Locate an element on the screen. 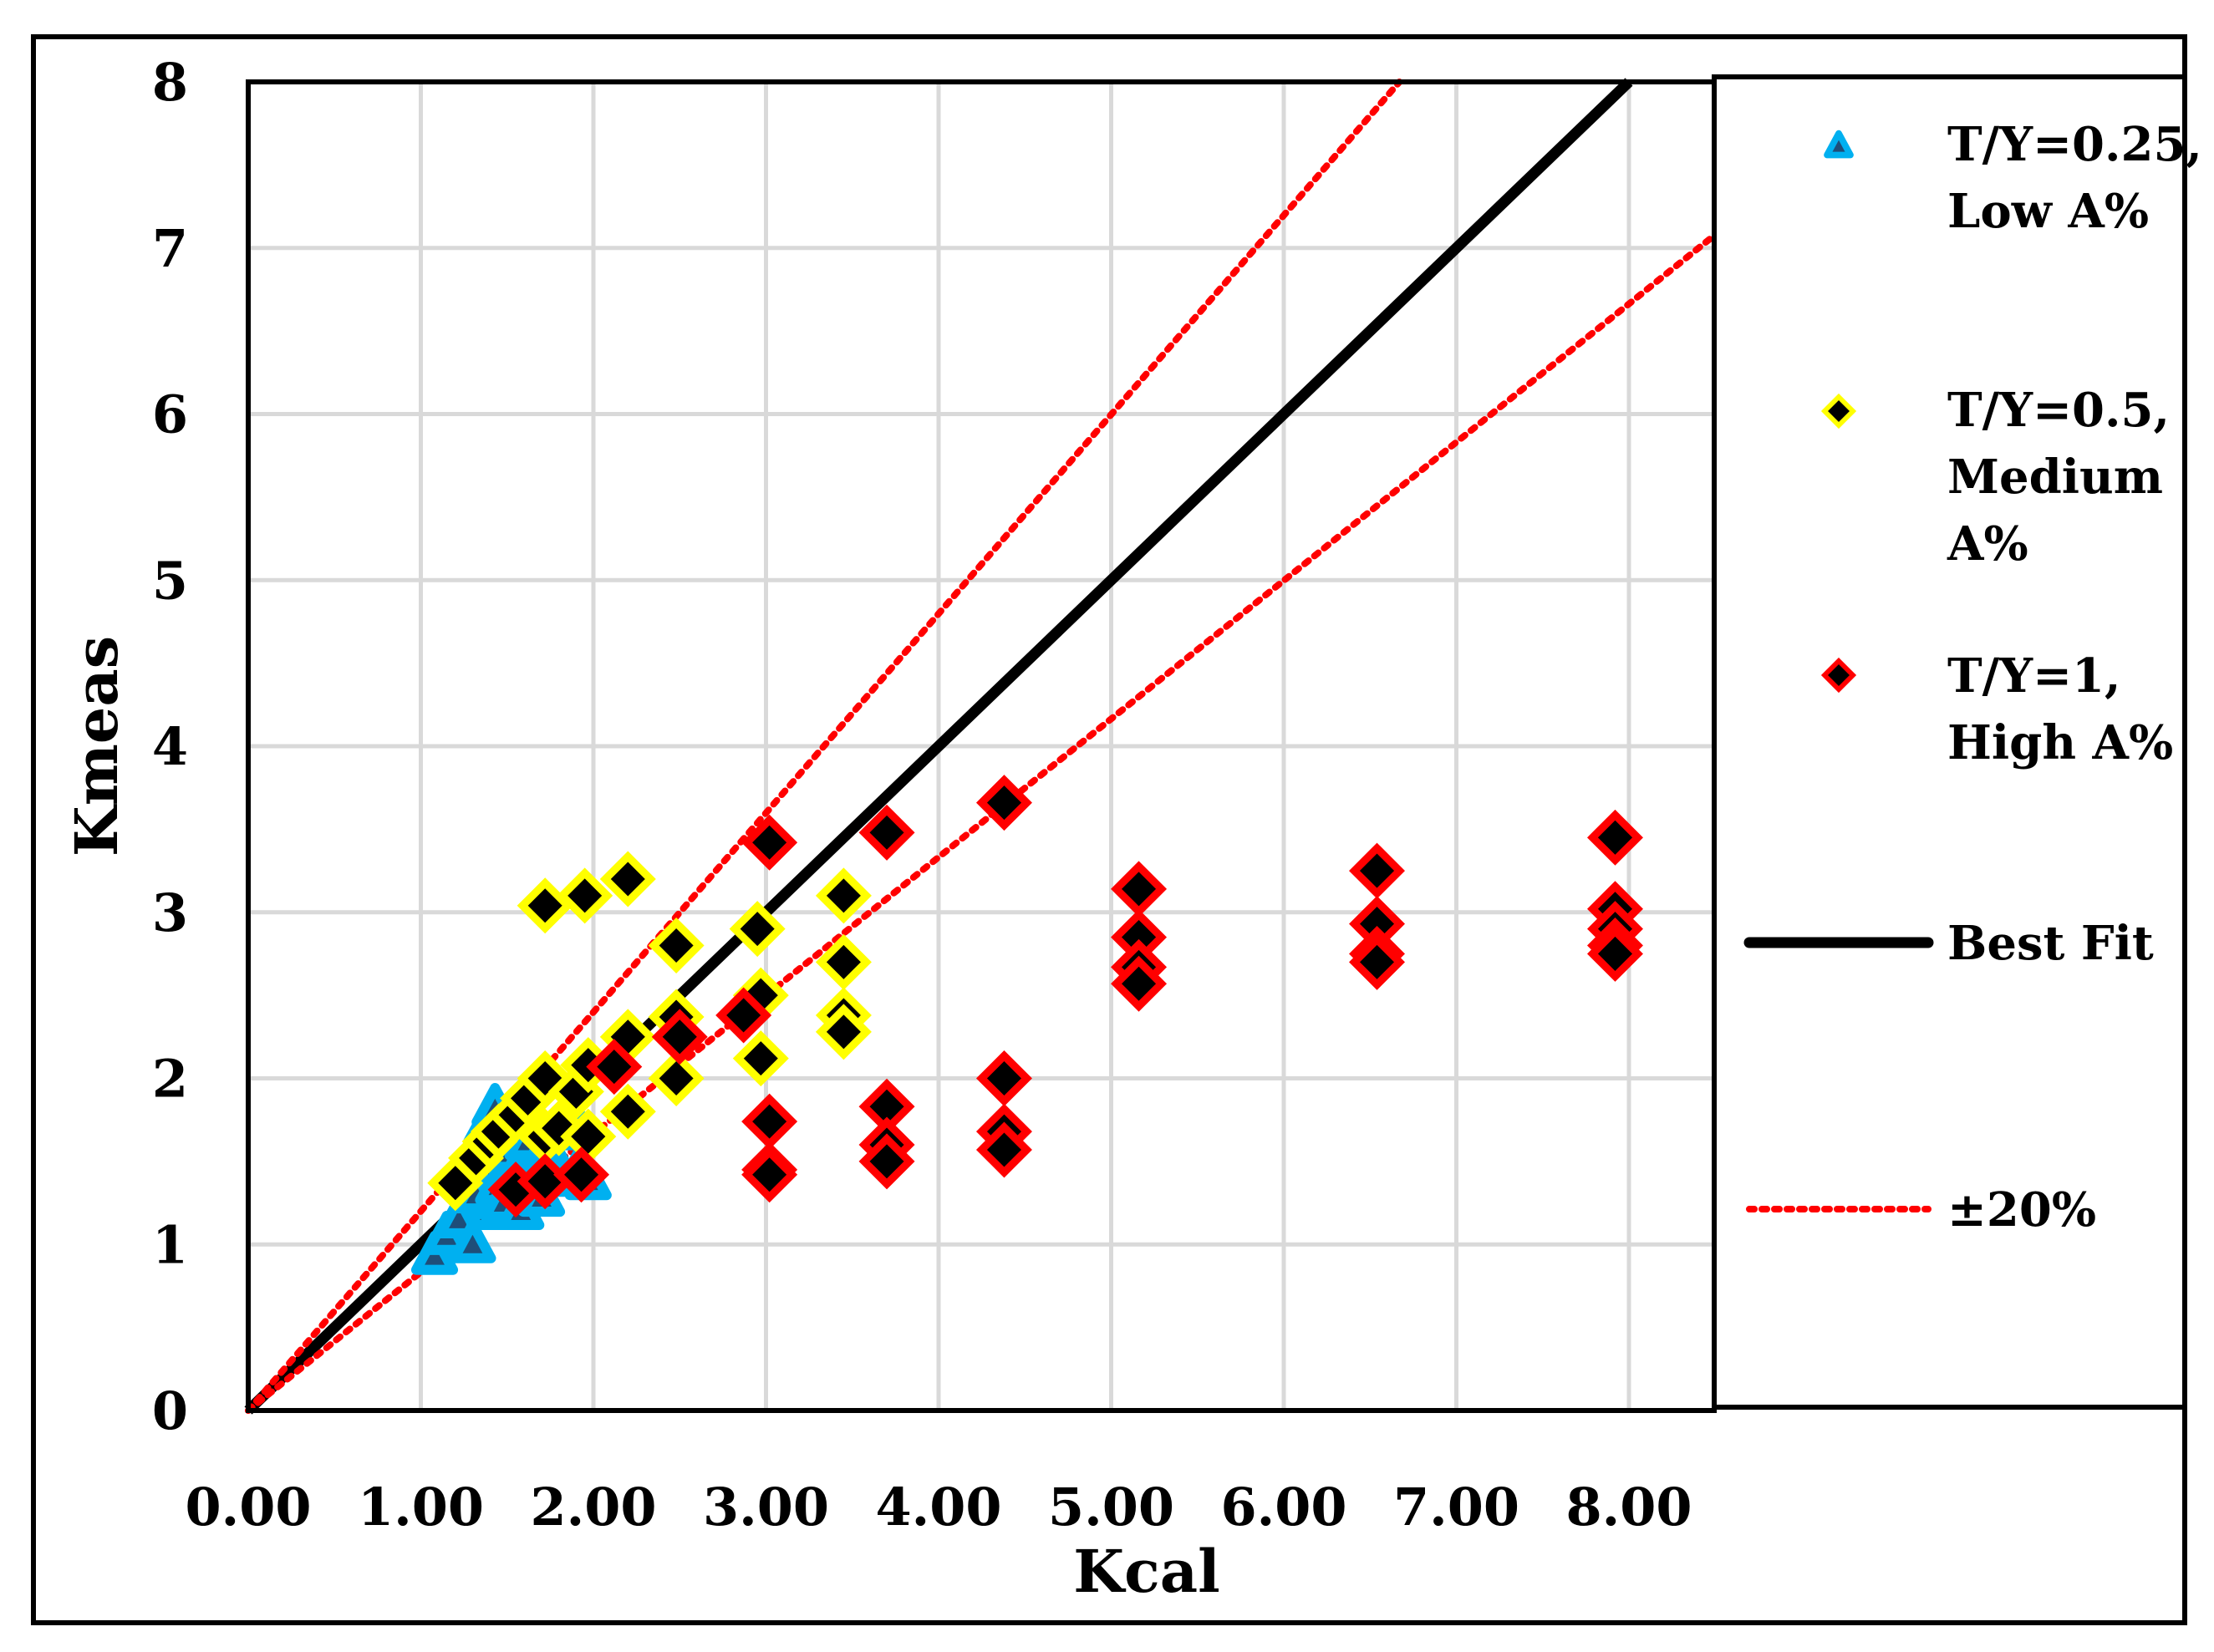  y-tick-label: 6 is located at coordinates (170, 415).